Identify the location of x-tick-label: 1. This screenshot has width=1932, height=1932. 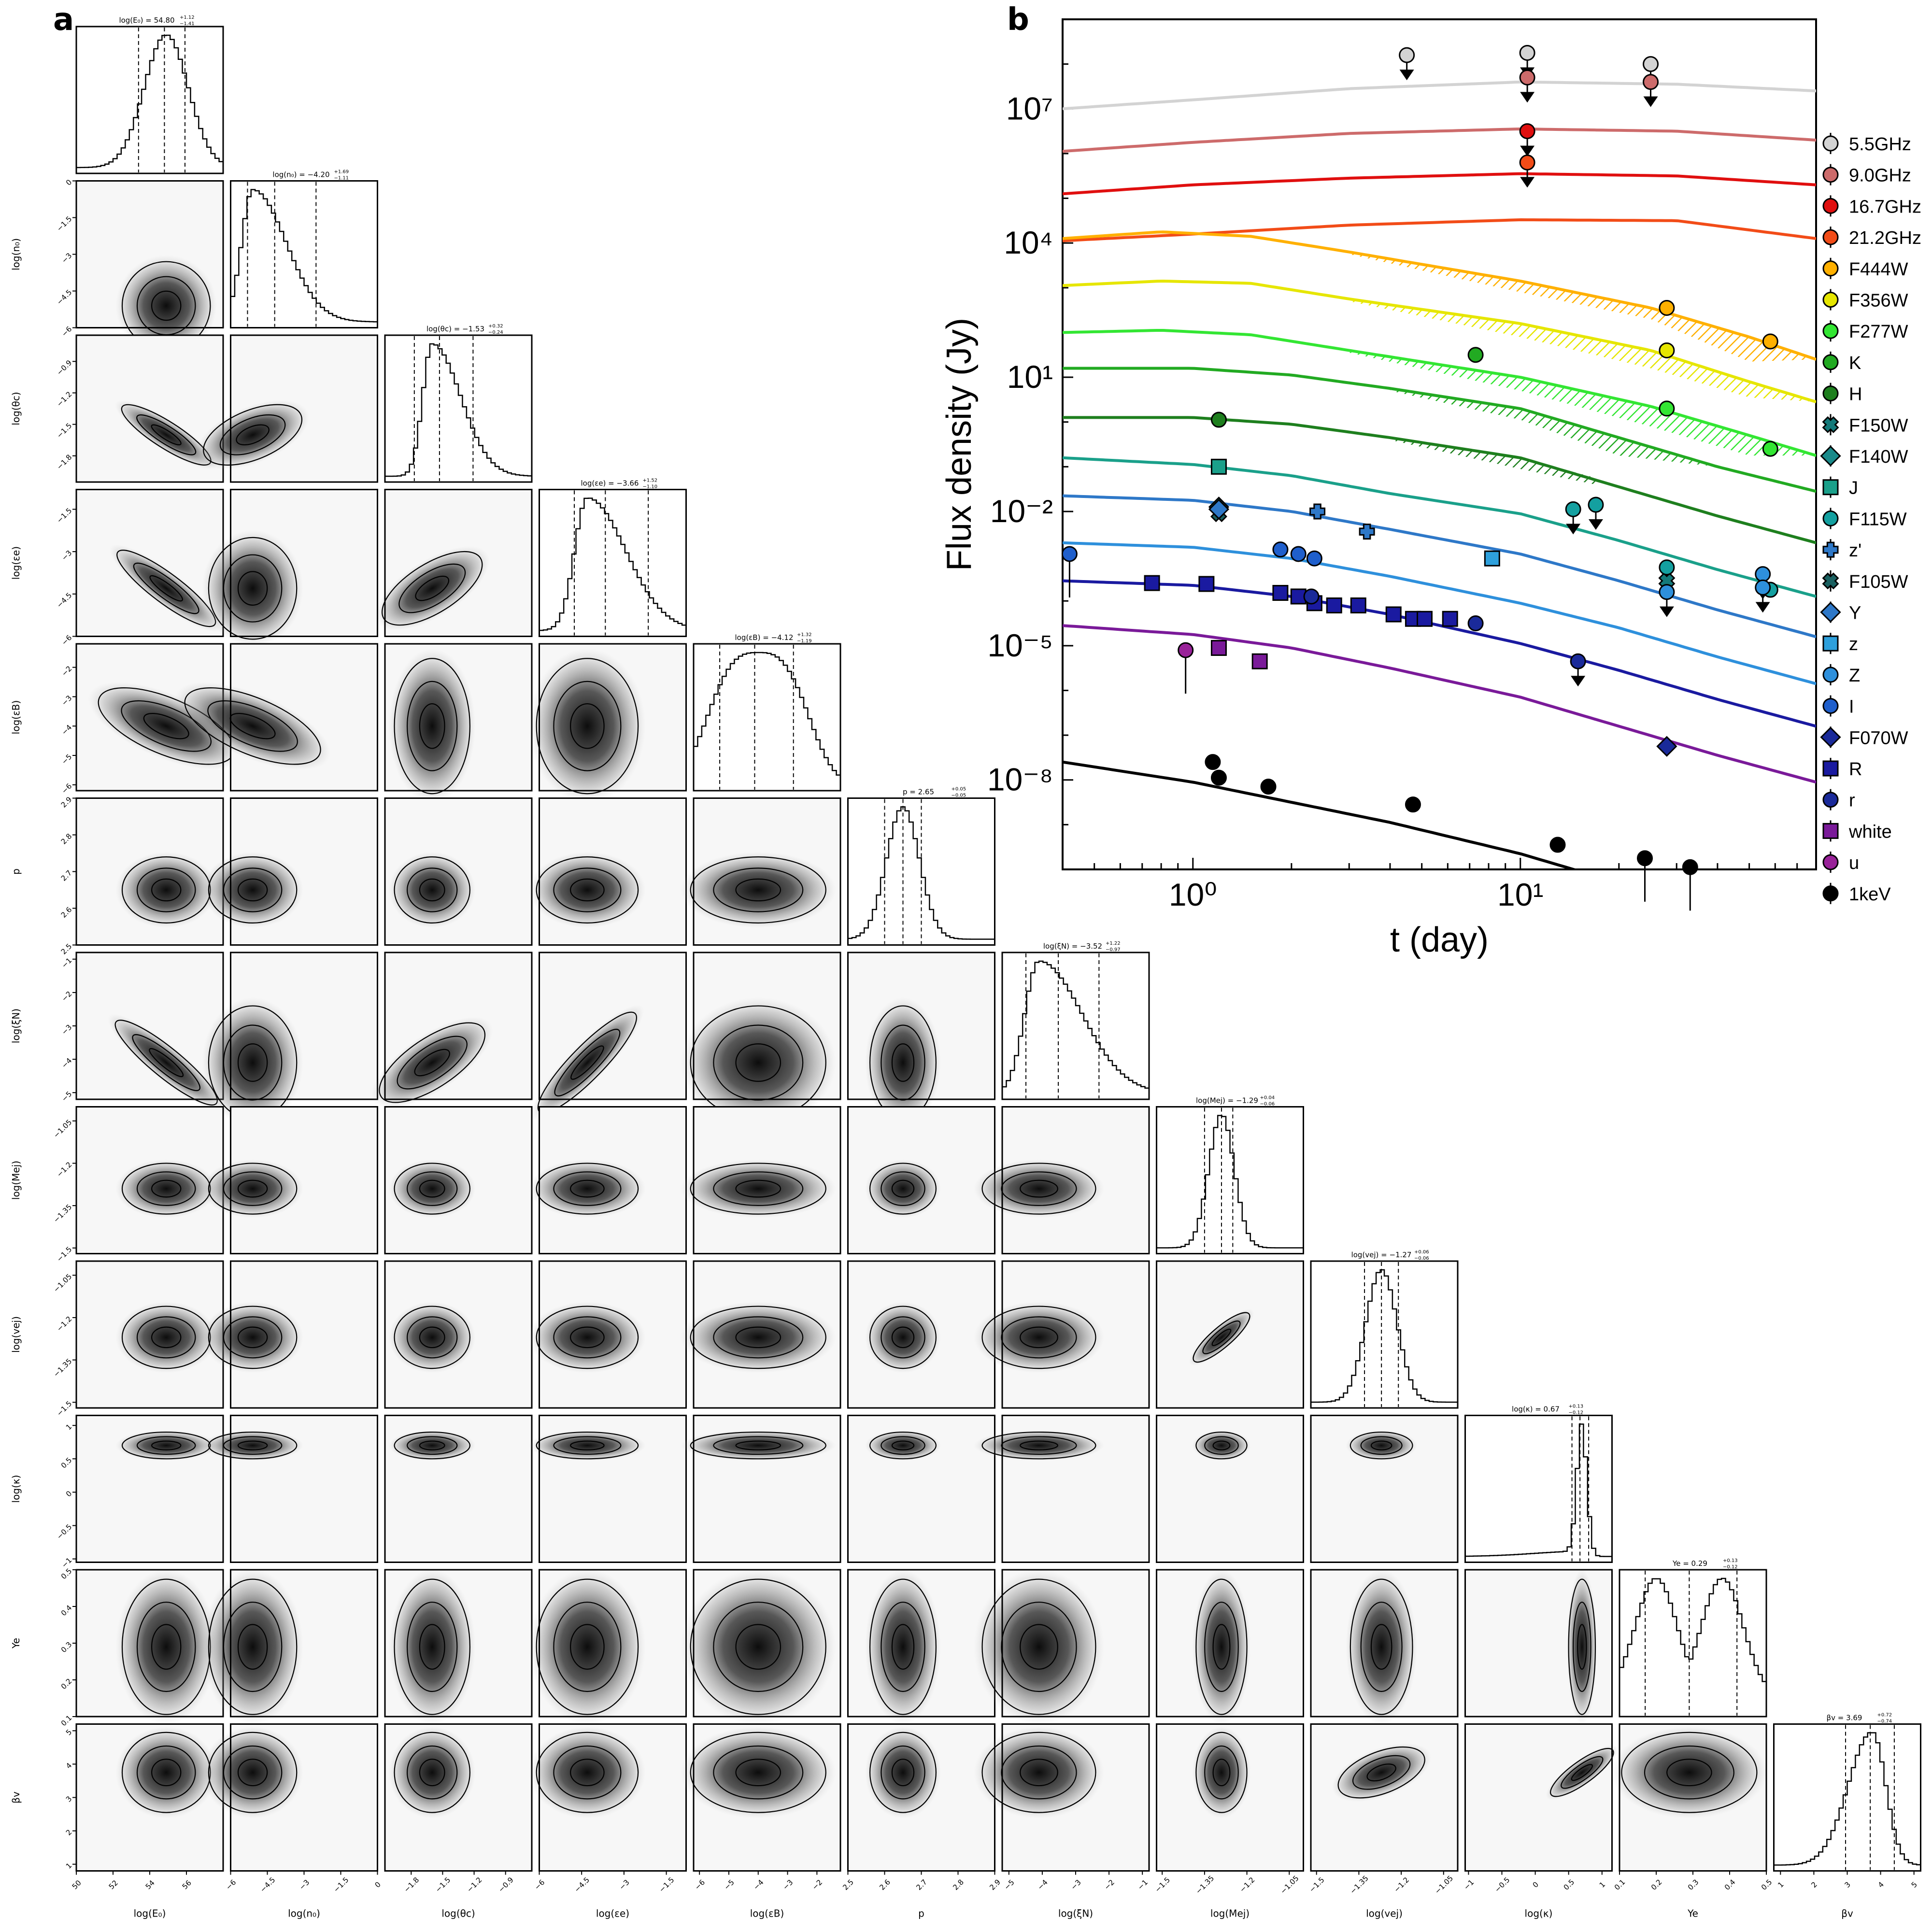
(1602, 1884).